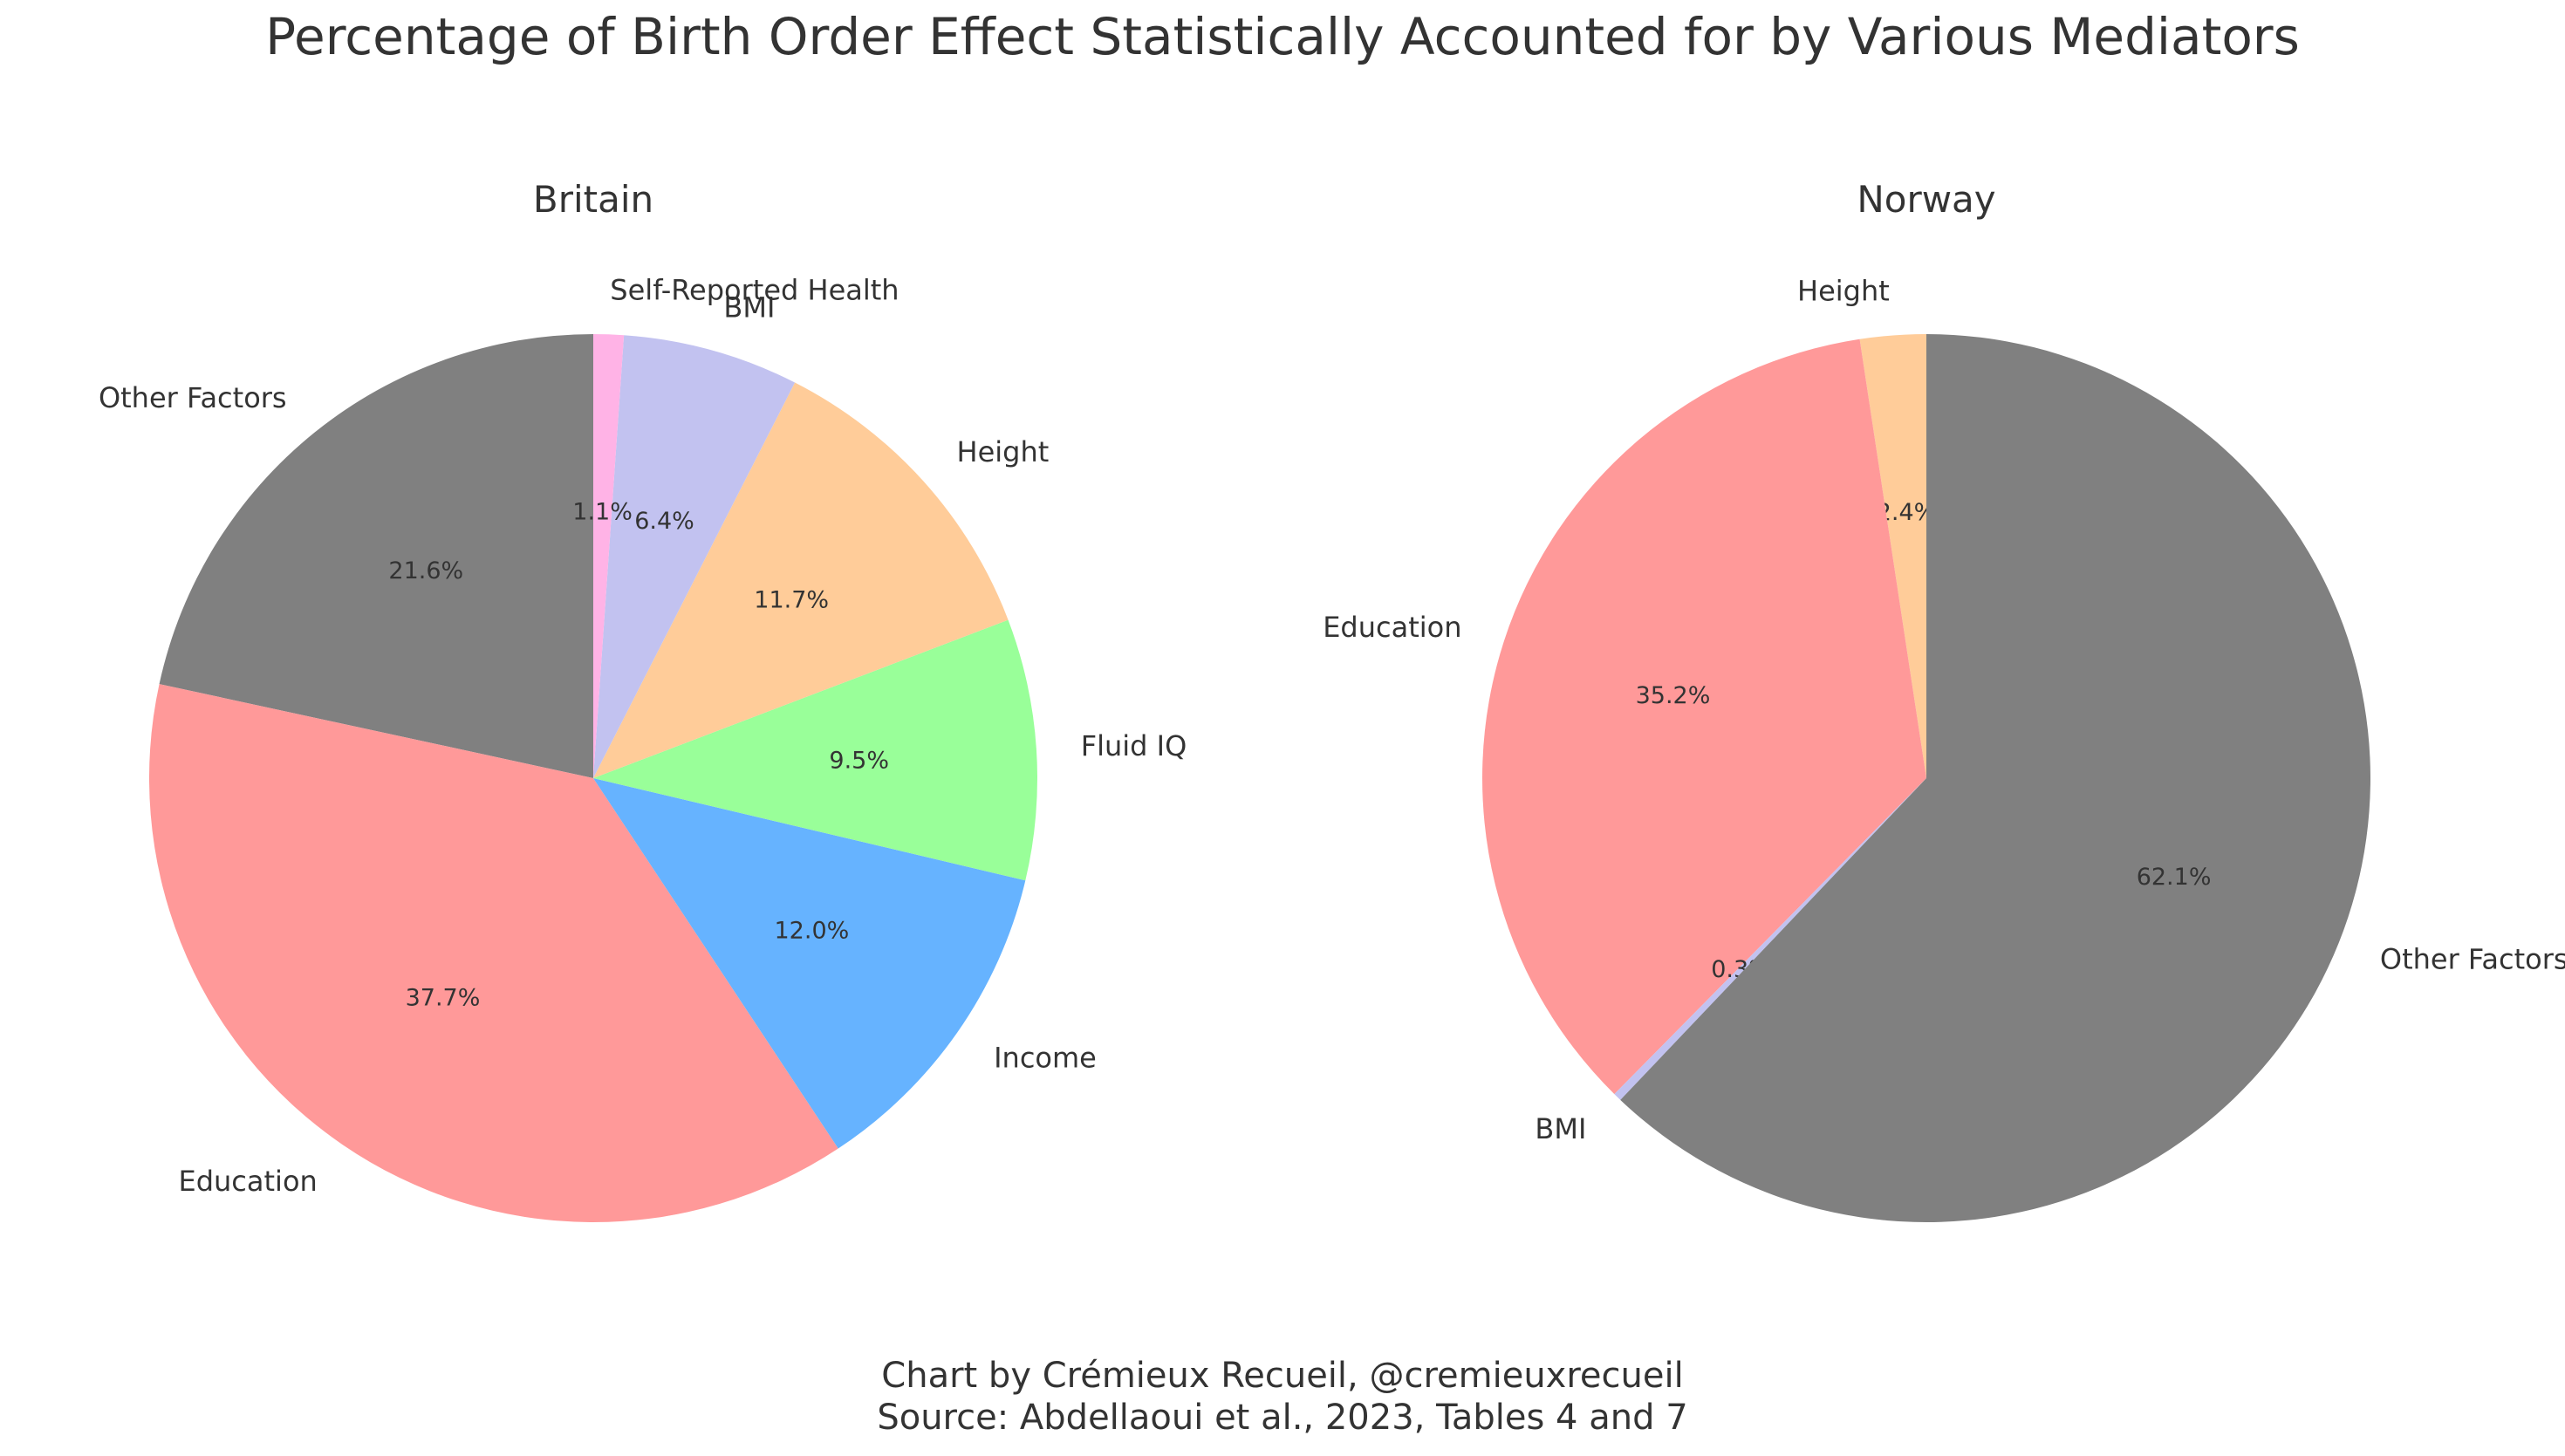 The image size is (2565, 1456). What do you see at coordinates (1045, 1058) in the screenshot?
I see `slice-label-britain-income: Income` at bounding box center [1045, 1058].